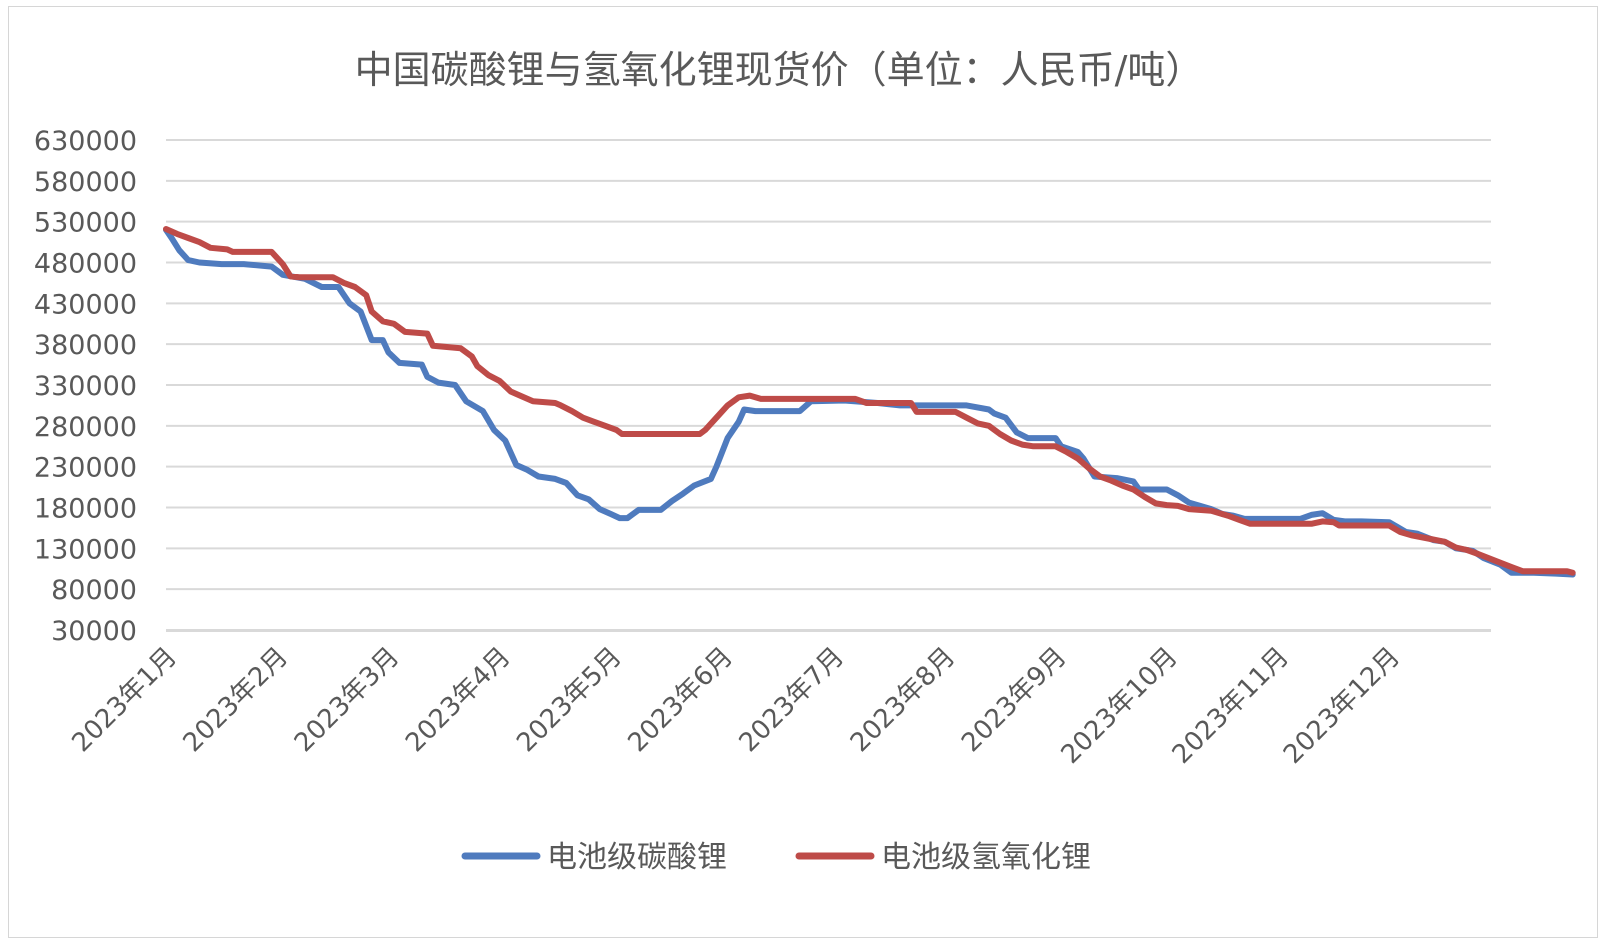 The image size is (1608, 948). Describe the element at coordinates (1014, 700) in the screenshot. I see `x-tick-label: 2023年9月` at that location.